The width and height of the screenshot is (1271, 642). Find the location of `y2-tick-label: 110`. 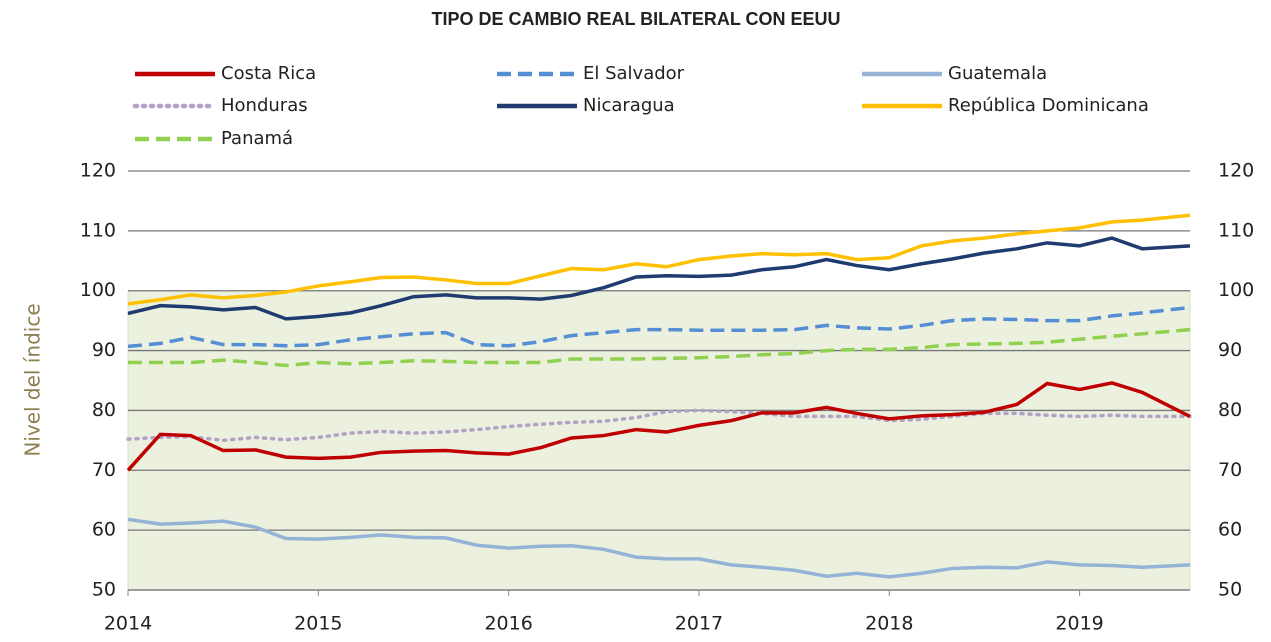

y2-tick-label: 110 is located at coordinates (1236, 230).